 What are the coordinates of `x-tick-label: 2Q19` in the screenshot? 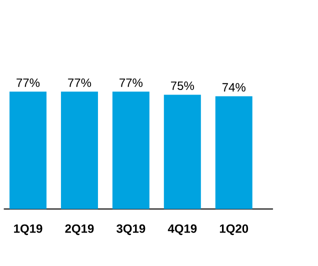 It's located at (79, 230).